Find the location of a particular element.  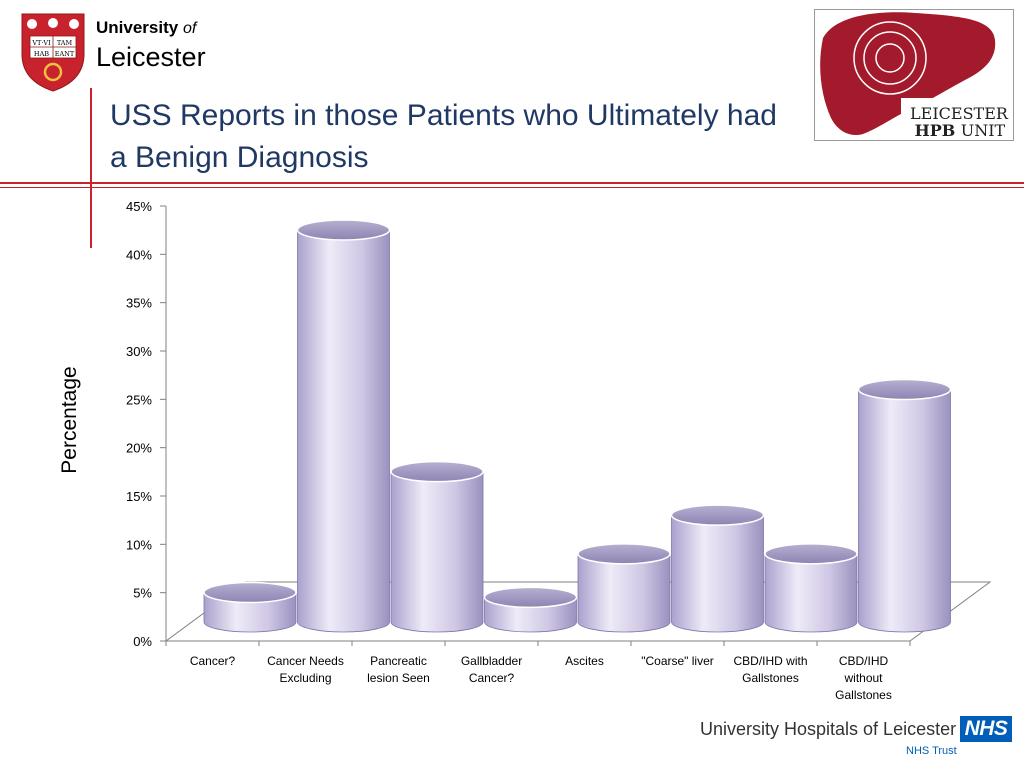

liver-shape is located at coordinates (908, 74).